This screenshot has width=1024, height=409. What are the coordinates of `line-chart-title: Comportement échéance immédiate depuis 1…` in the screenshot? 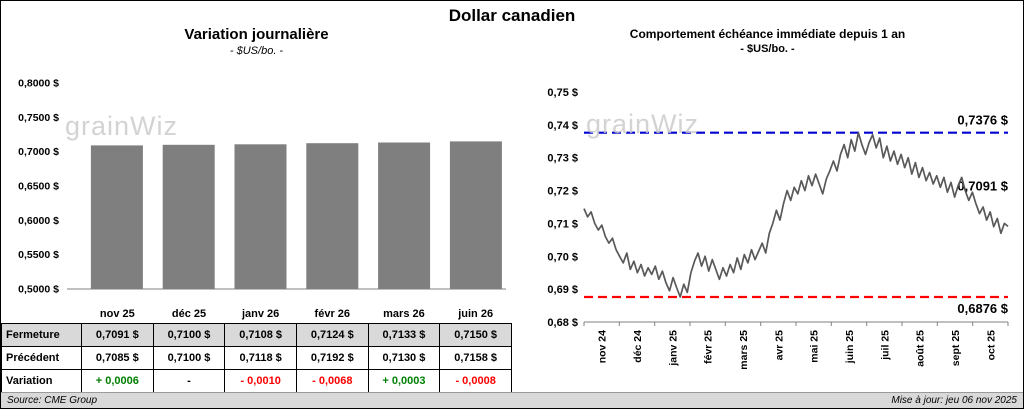 It's located at (767, 34).